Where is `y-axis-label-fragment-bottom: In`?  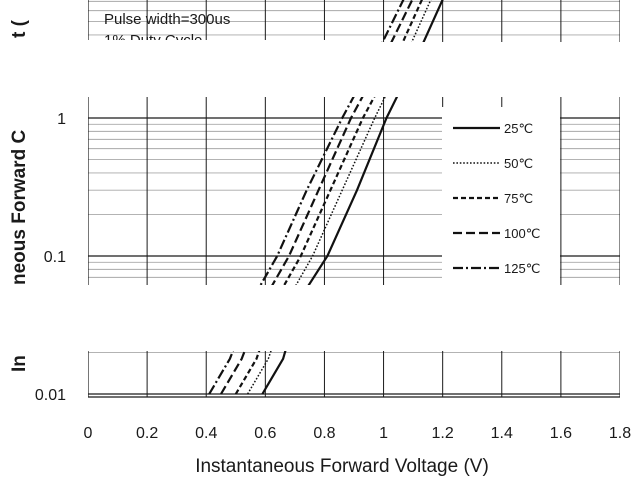
y-axis-label-fragment-bottom: In is located at coordinates (19, 363).